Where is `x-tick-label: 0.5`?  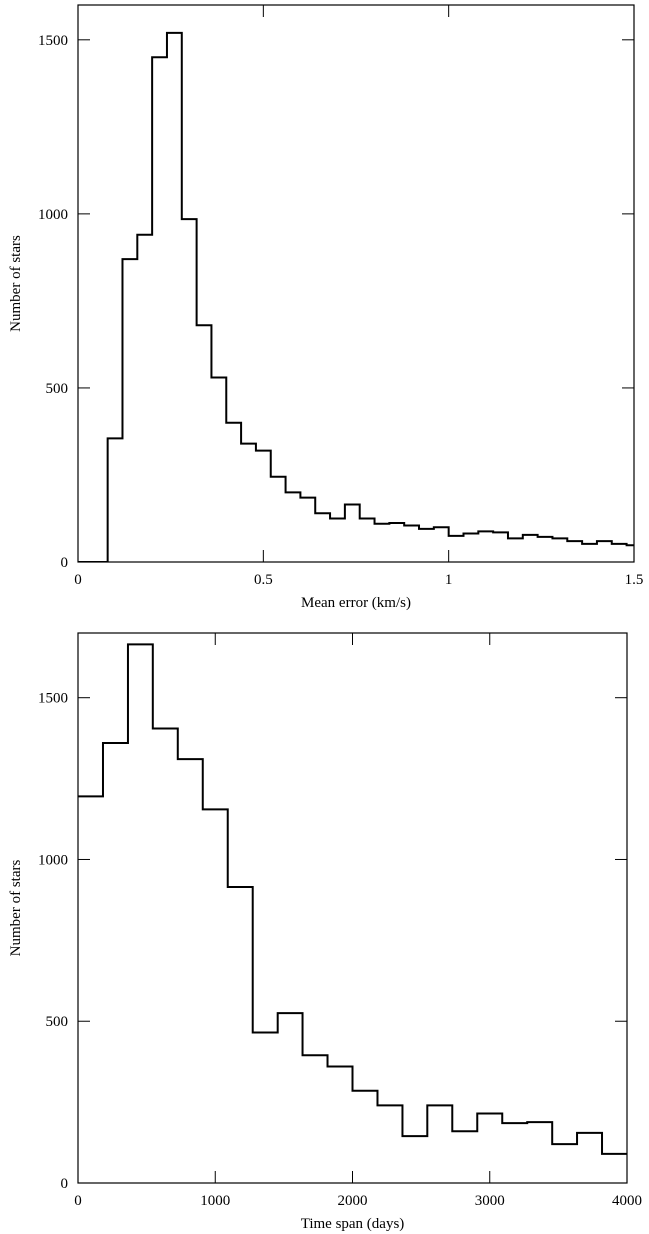 x-tick-label: 0.5 is located at coordinates (263, 580).